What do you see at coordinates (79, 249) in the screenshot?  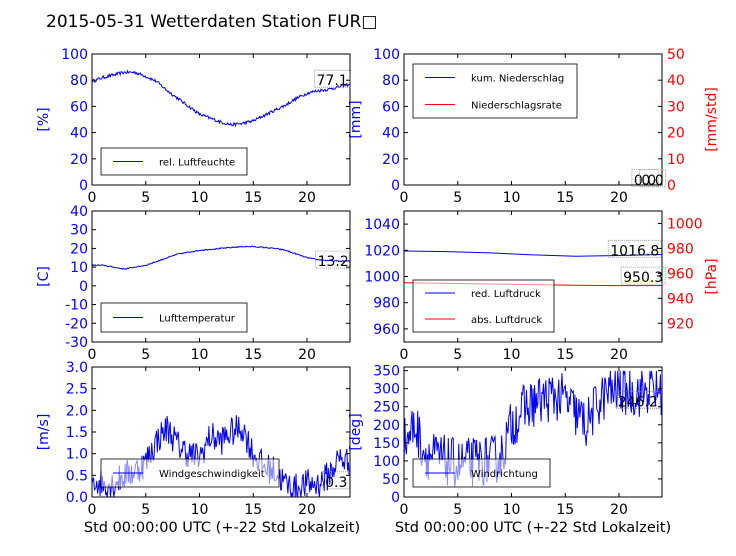 I see `y-tick-label-temperature-5: 20` at bounding box center [79, 249].